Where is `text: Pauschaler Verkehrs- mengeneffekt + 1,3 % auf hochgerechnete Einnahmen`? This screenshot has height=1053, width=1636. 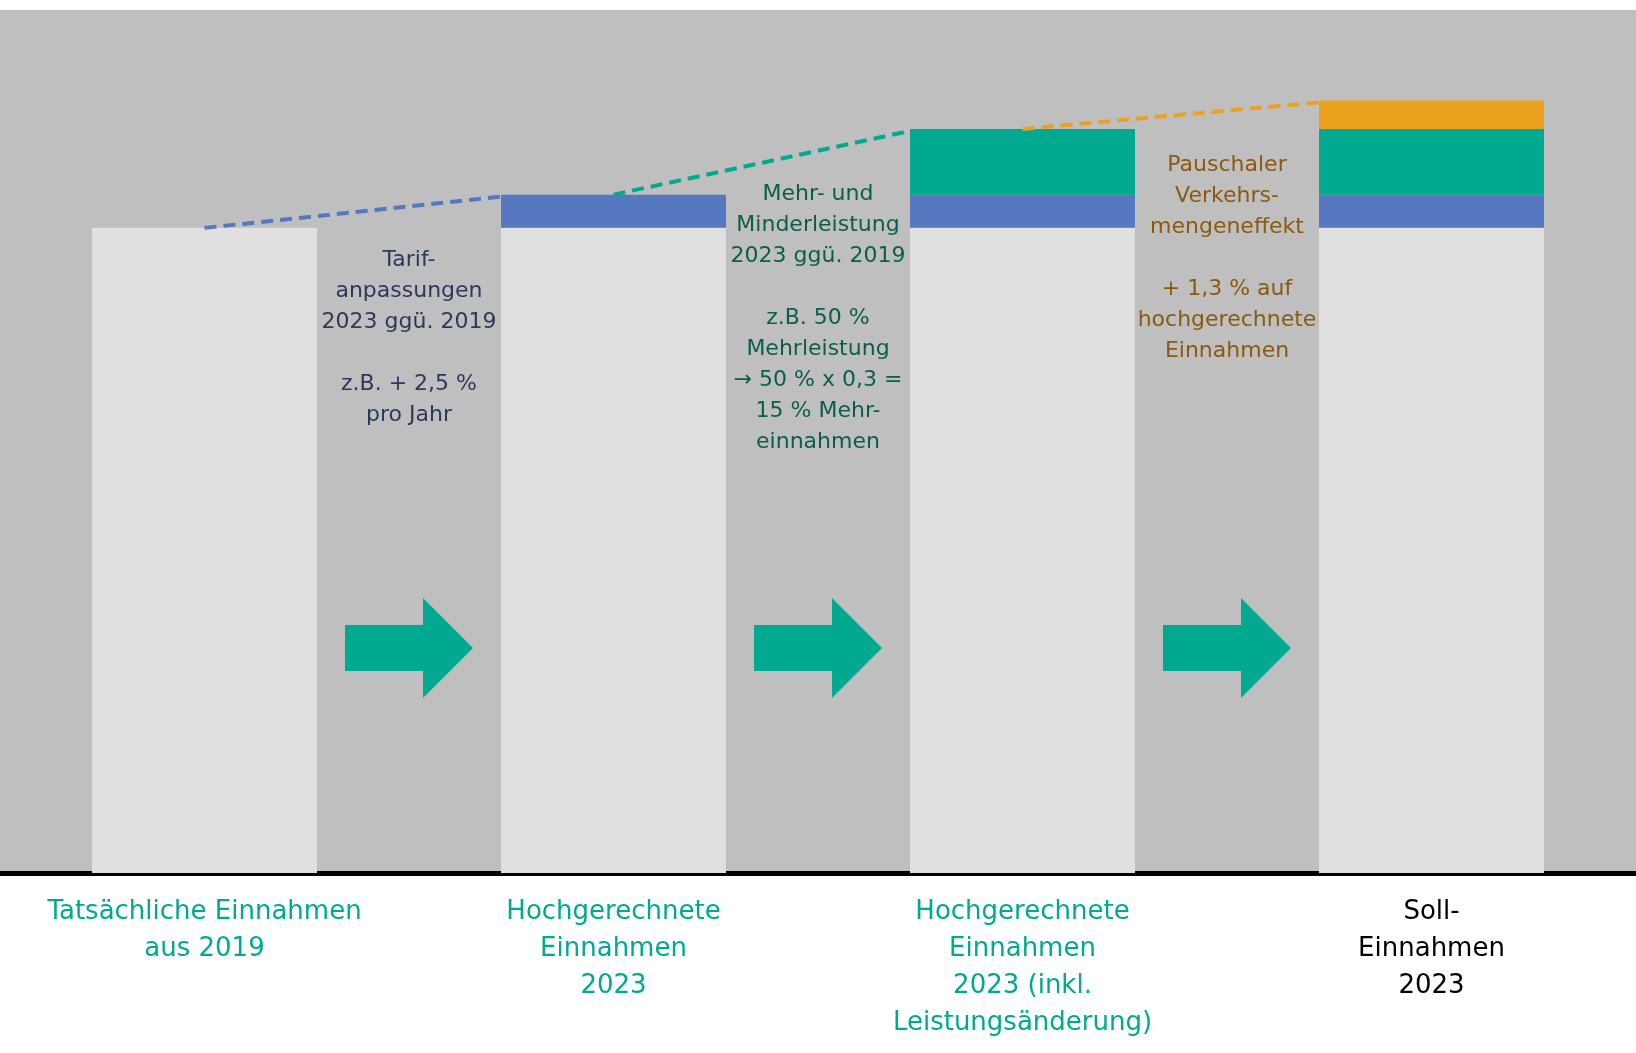
text: Pauschaler Verkehrs- mengeneffekt + 1,3 % auf hochgerechnete Einnahmen is located at coordinates (1227, 257).